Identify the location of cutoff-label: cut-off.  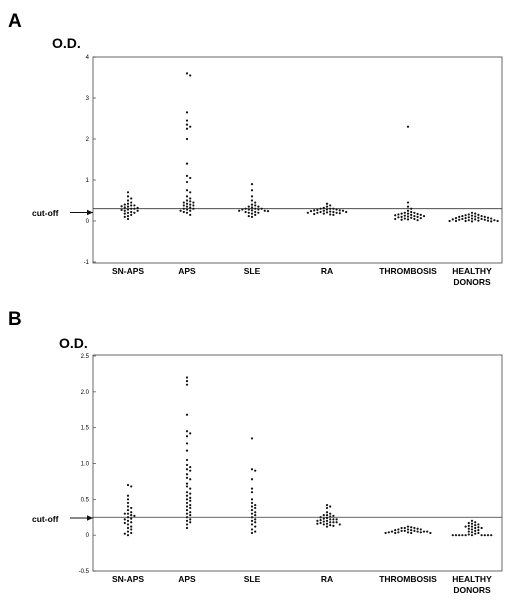
(45, 519).